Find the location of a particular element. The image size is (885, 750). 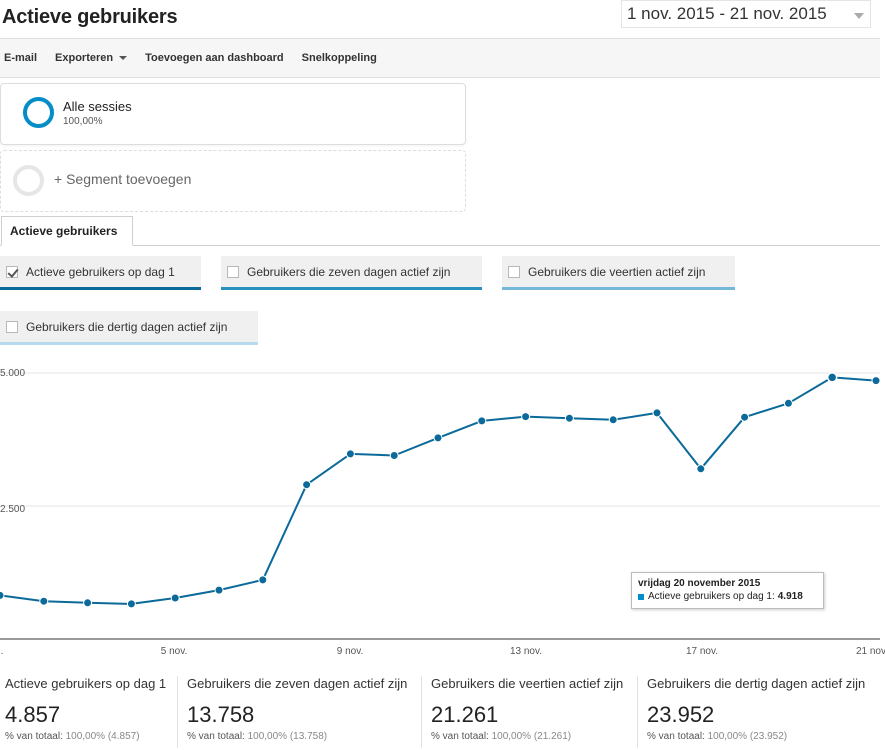

segment-ring-icon is located at coordinates (38, 112).